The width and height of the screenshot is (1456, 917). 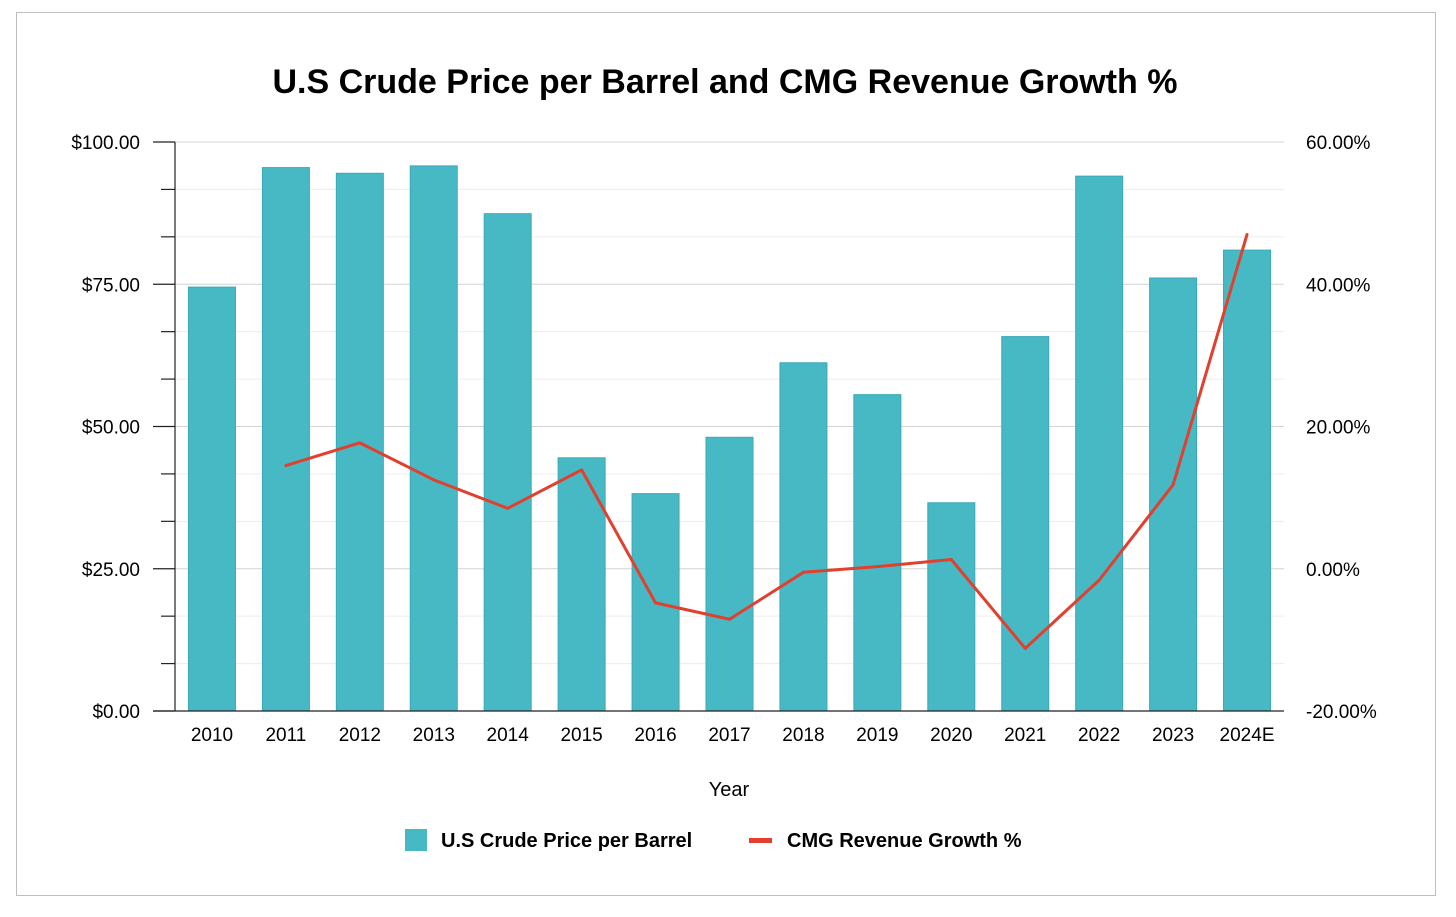 What do you see at coordinates (286, 466) in the screenshot?
I see `line-point-2011` at bounding box center [286, 466].